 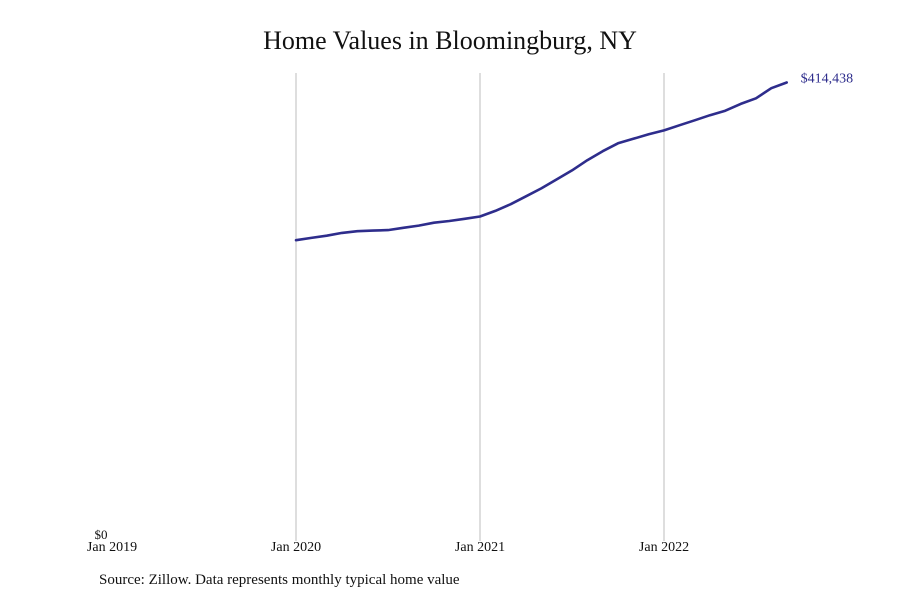 I want to click on axis-ticks: Jan 2019 Jan 2020 Jan 2021 Jan 2022 $0, so click(x=388, y=541).